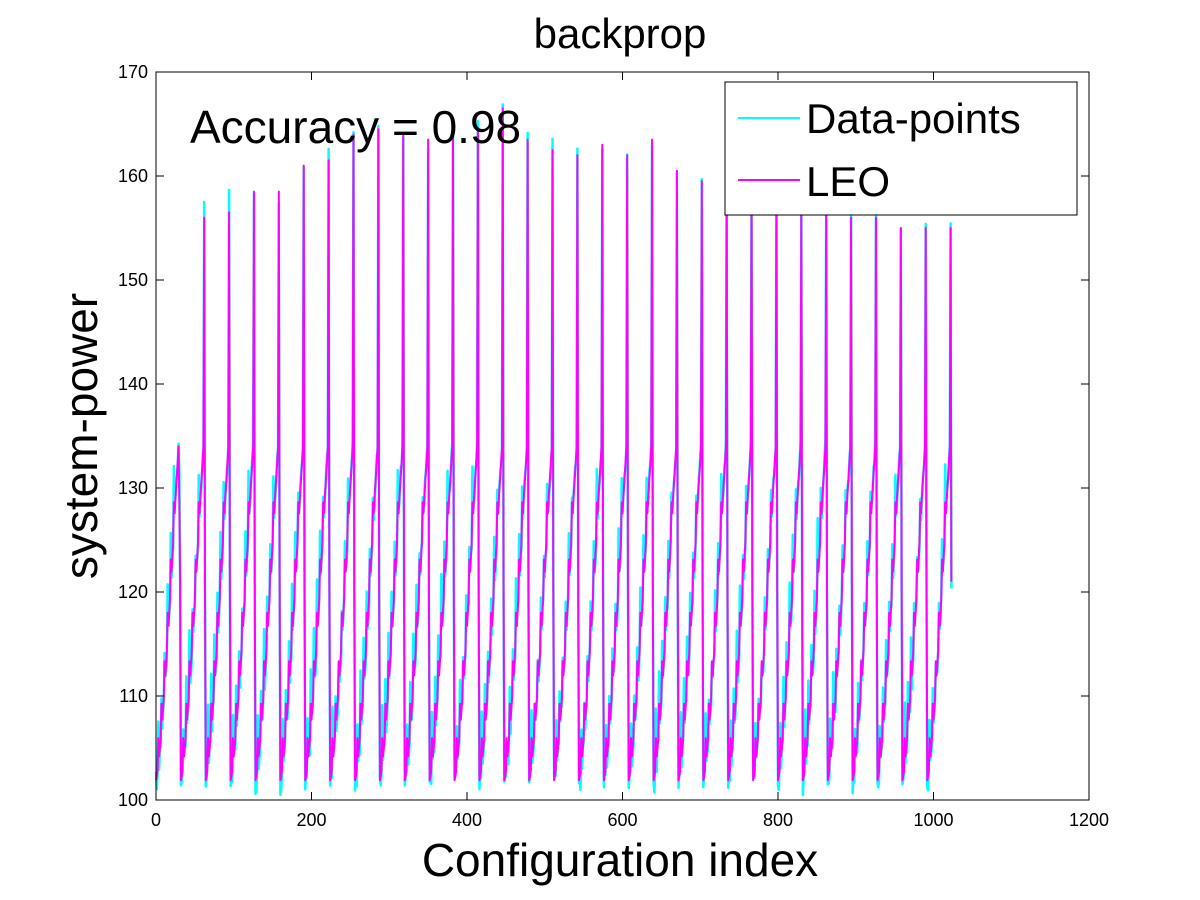 The height and width of the screenshot is (900, 1200). What do you see at coordinates (81, 436) in the screenshot?
I see `y-axis-label: system-power` at bounding box center [81, 436].